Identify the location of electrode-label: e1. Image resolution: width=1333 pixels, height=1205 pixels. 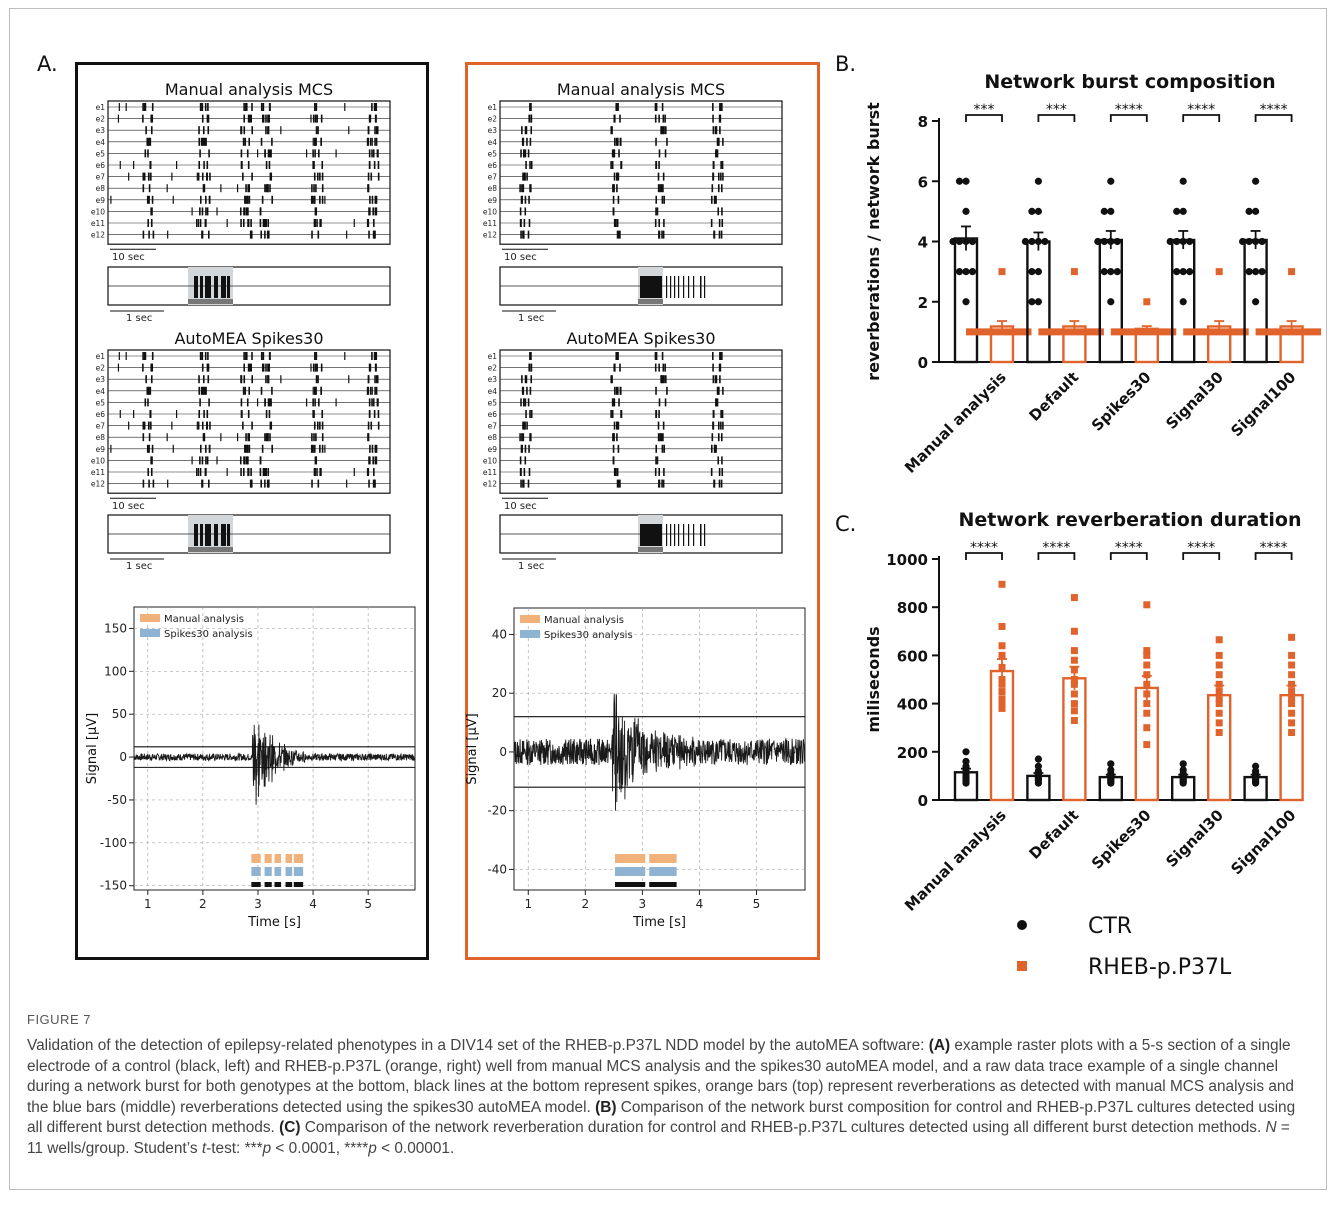
(101, 107).